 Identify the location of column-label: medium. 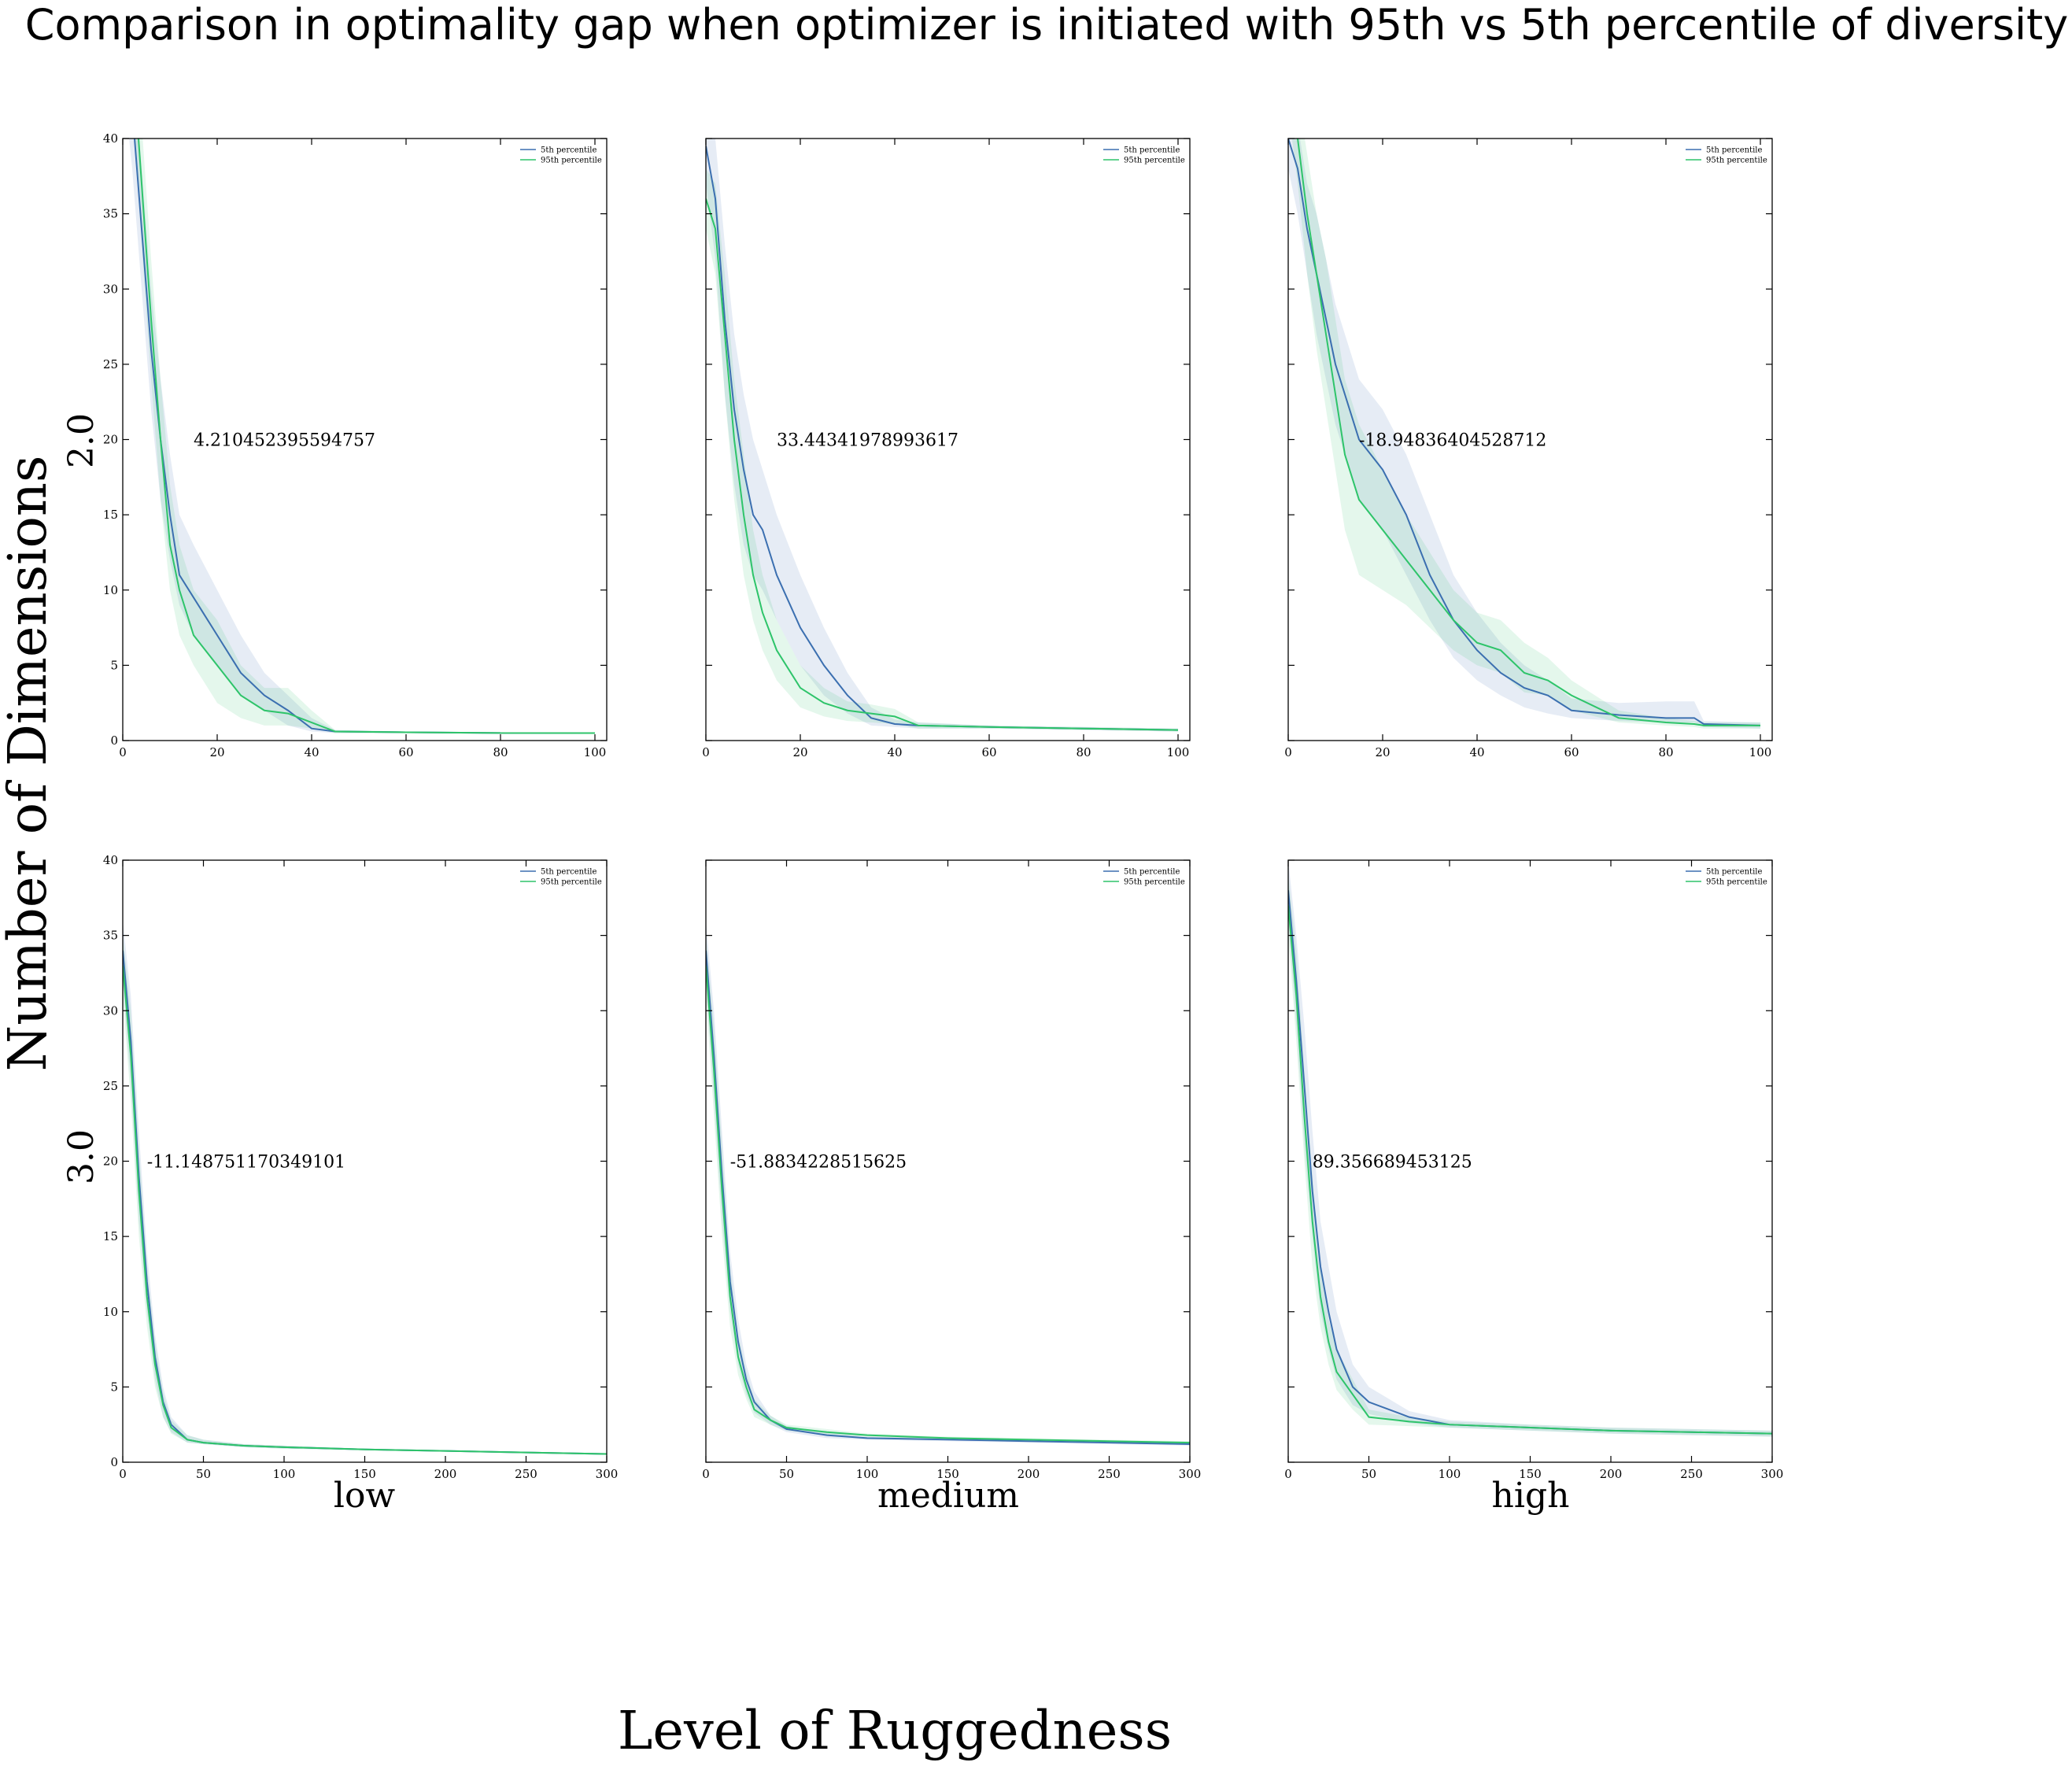
(948, 1496).